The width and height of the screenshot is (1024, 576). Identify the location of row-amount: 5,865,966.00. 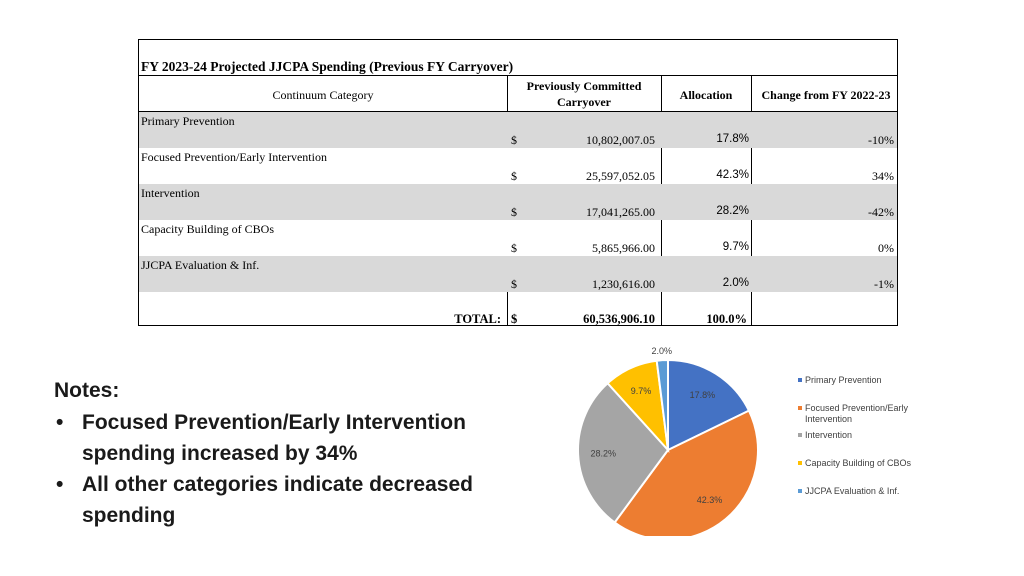
(623, 248).